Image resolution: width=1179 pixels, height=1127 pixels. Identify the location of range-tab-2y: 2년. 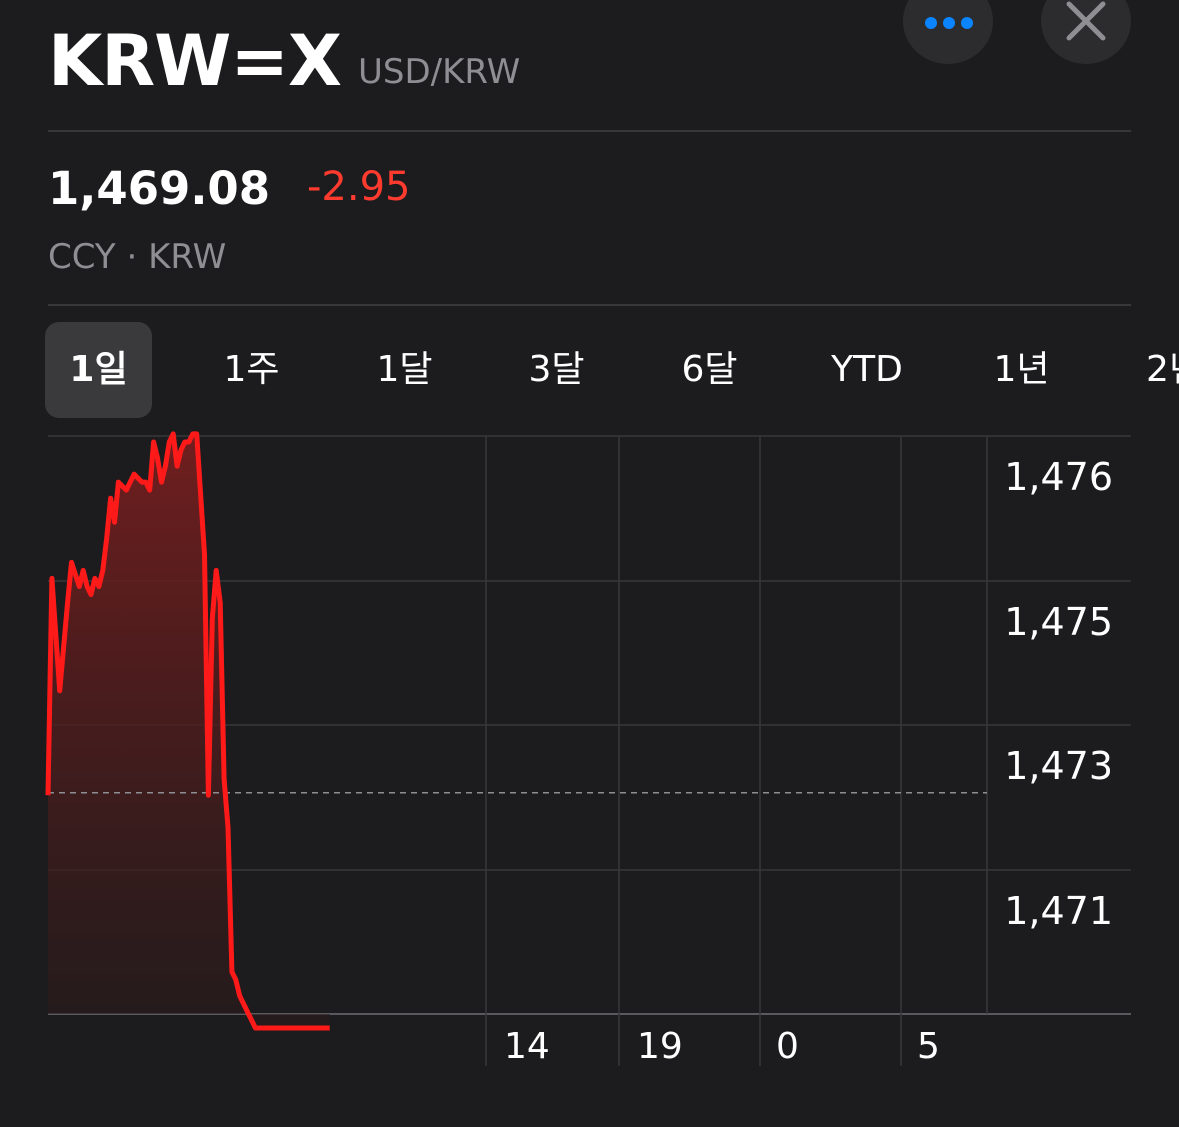
(1162, 369).